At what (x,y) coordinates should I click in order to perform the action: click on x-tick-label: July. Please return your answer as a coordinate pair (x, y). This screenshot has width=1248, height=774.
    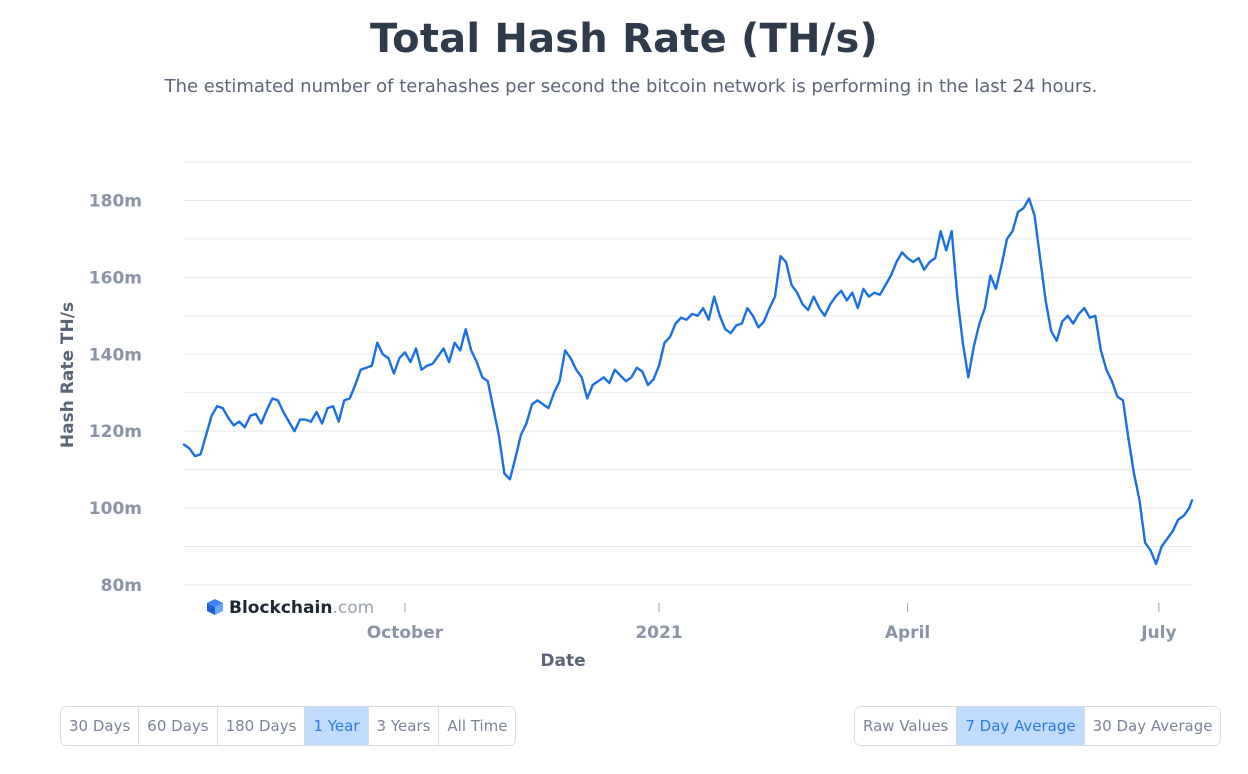
    Looking at the image, I should click on (1158, 633).